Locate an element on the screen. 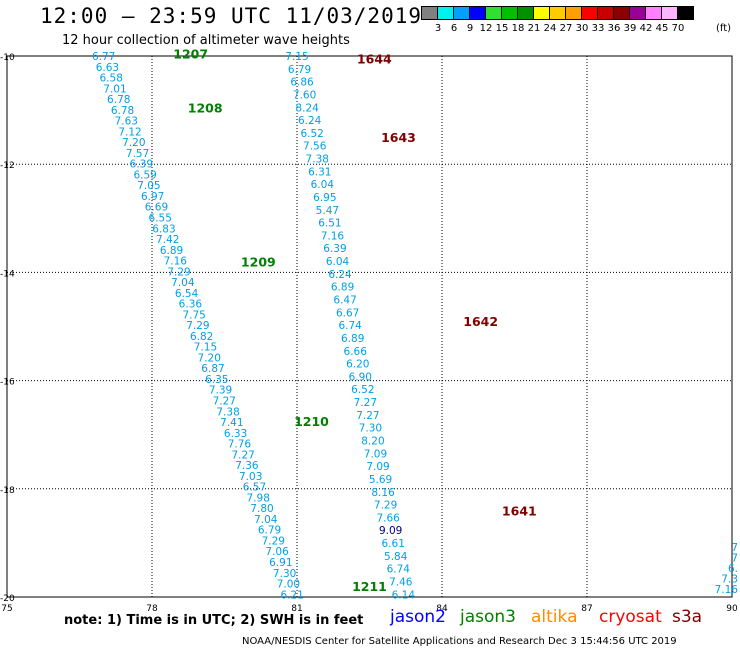 The image size is (740, 650). x-tick-label: 90 is located at coordinates (732, 609).